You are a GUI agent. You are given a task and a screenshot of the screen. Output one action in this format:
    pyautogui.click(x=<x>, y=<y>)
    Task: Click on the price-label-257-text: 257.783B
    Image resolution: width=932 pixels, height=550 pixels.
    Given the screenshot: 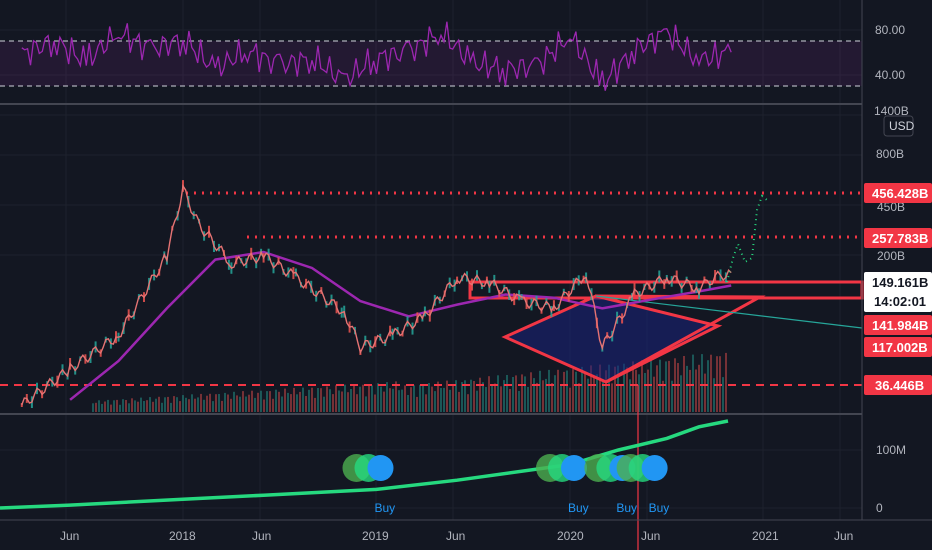 What is the action you would take?
    pyautogui.click(x=900, y=238)
    